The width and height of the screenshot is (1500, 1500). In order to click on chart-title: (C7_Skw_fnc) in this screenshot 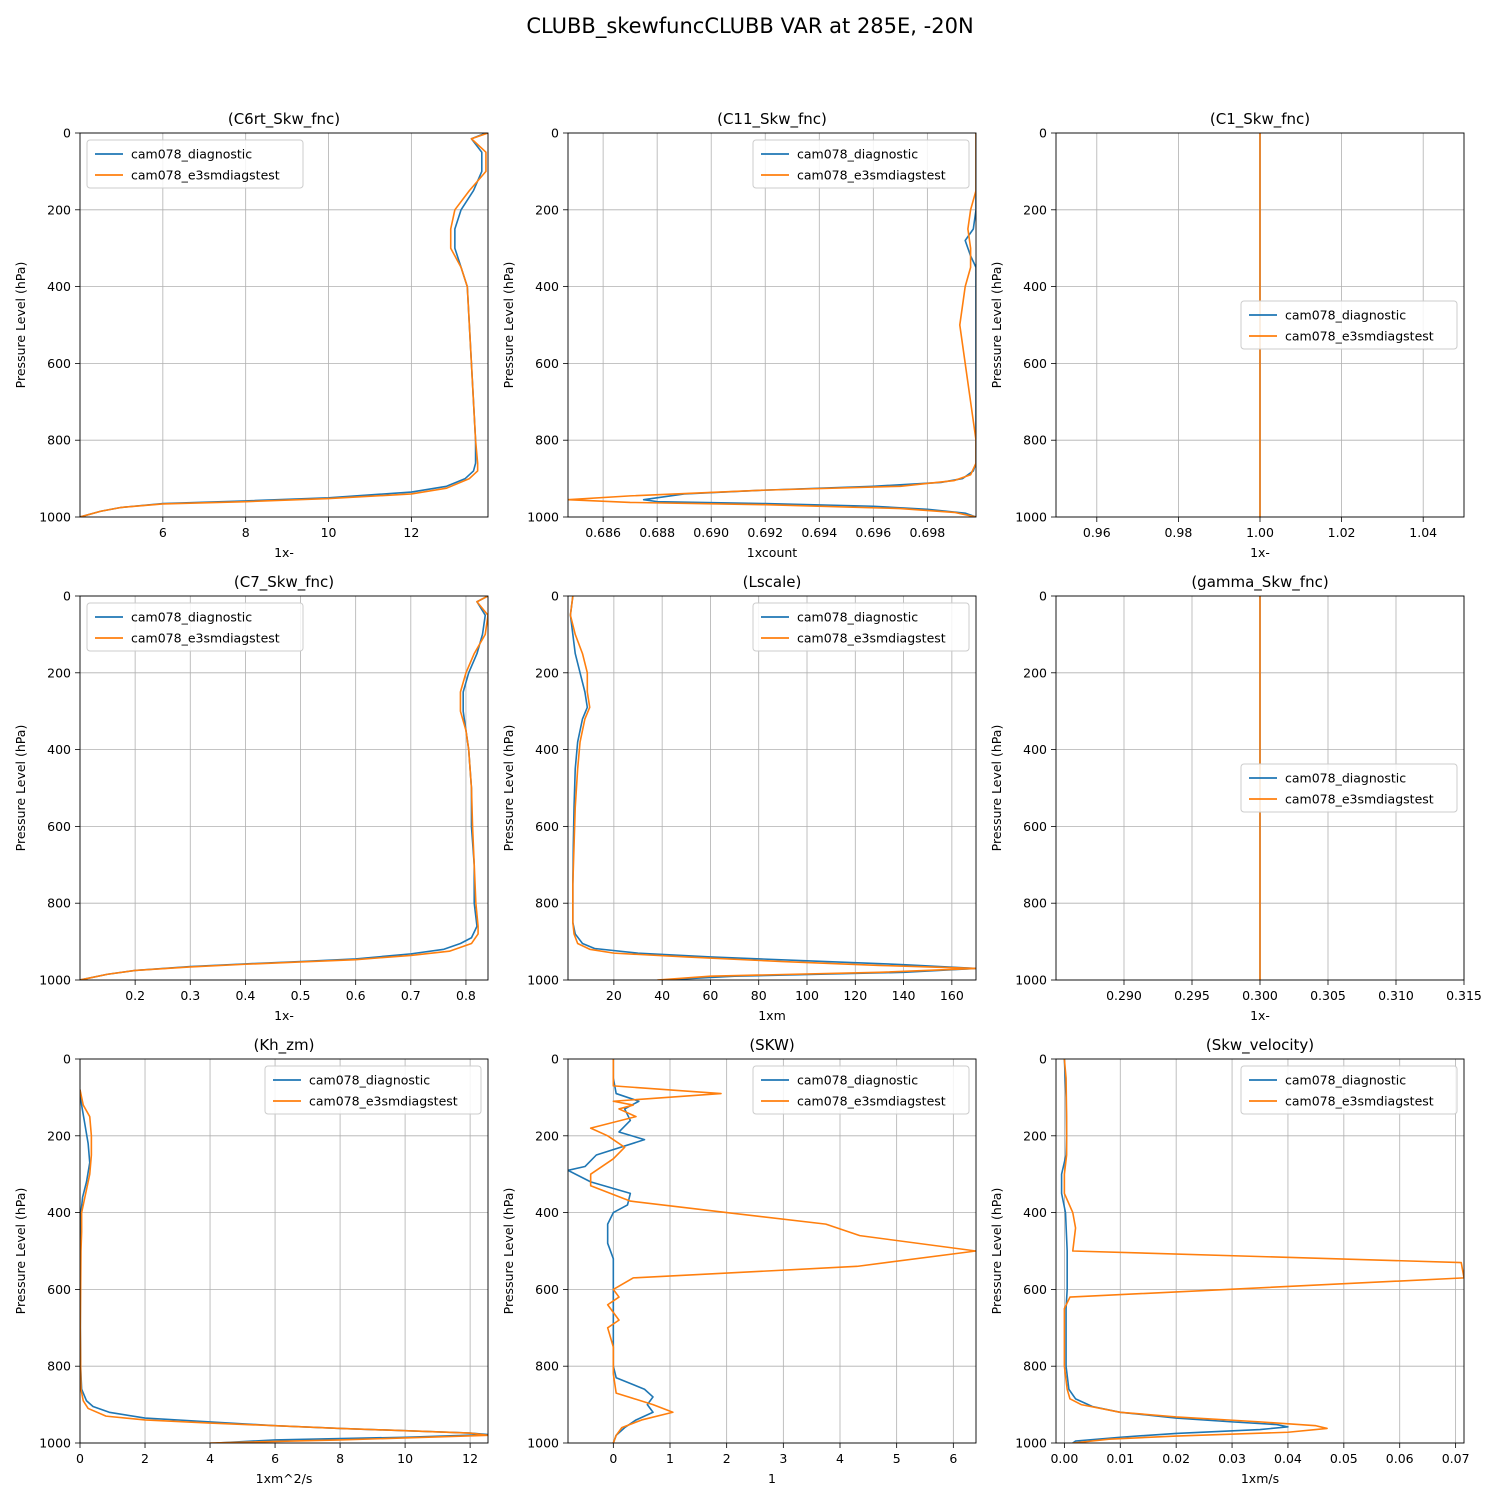, I will do `click(284, 582)`.